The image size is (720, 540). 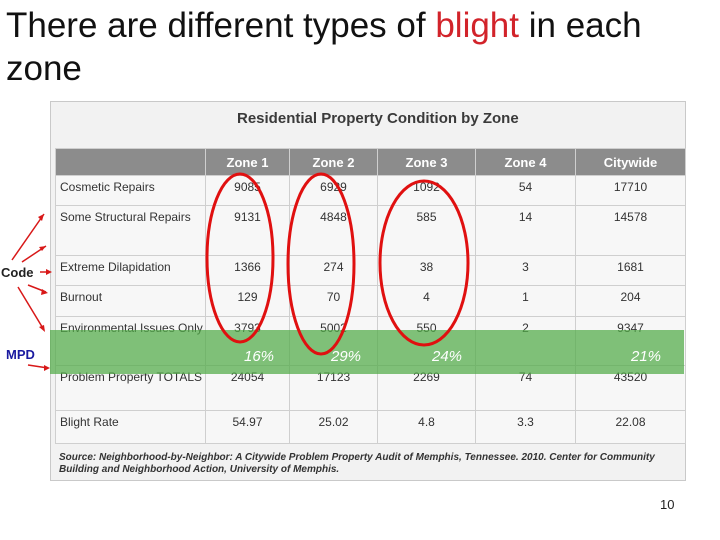 I want to click on cell: 3, so click(x=525, y=270).